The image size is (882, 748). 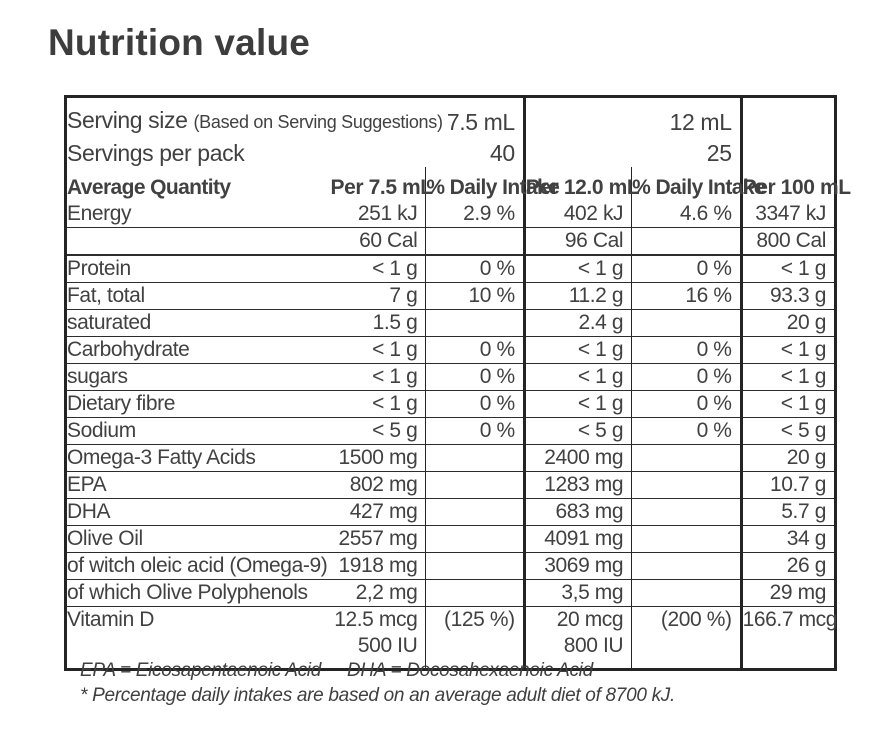 I want to click on average-quantity-header: Average Quantity, so click(x=149, y=187).